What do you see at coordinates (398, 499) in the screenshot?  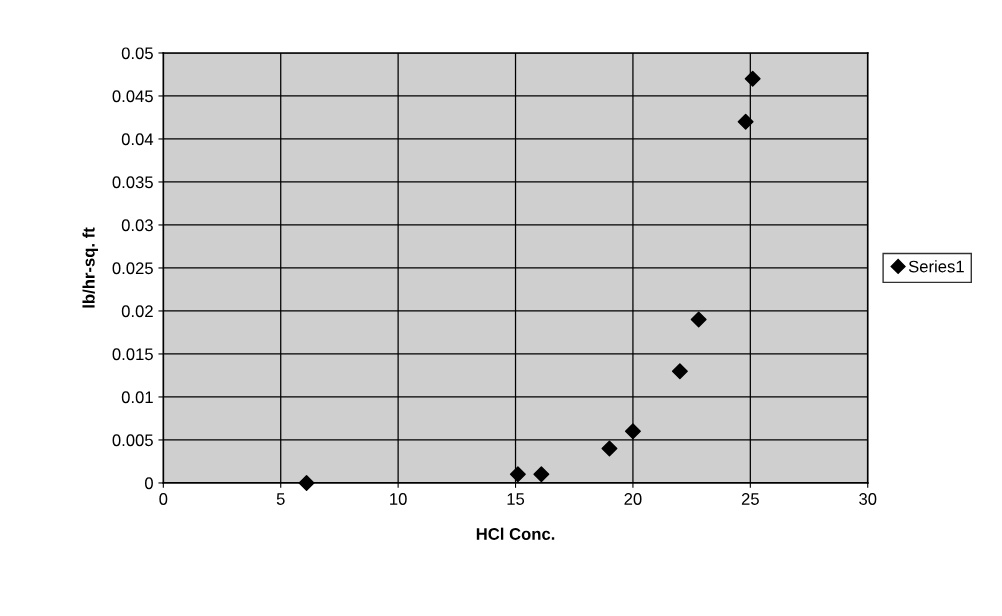 I see `x-tick-label: 10` at bounding box center [398, 499].